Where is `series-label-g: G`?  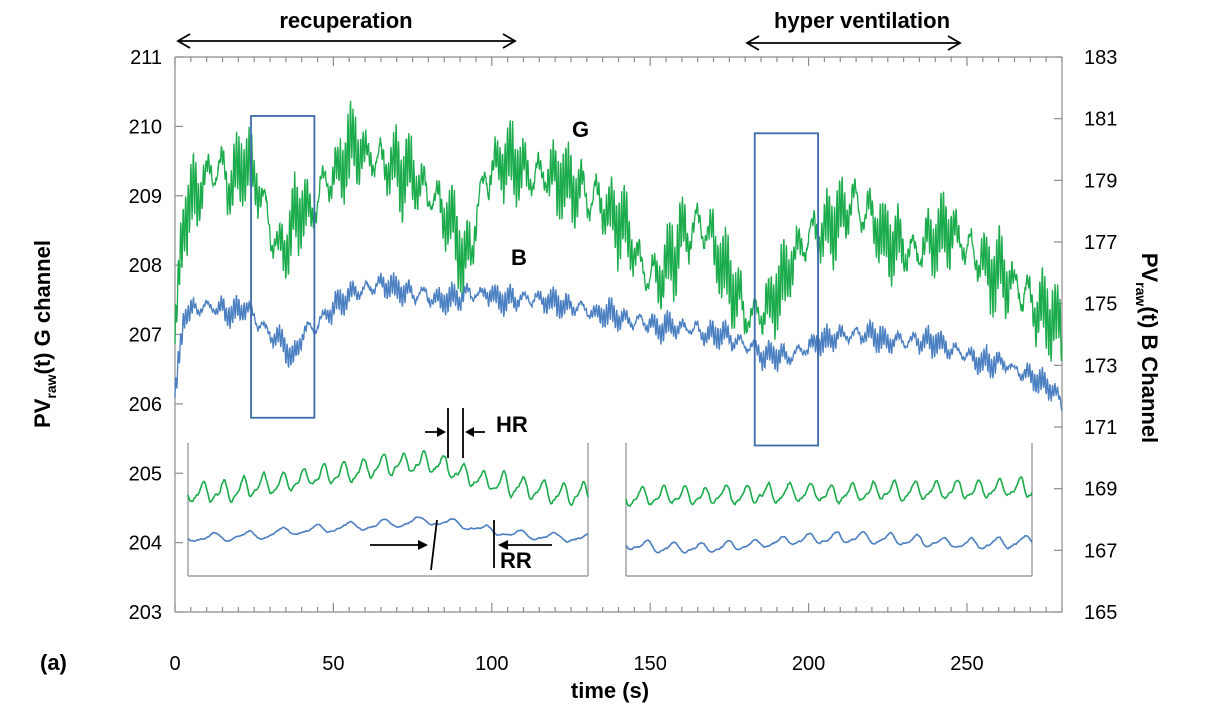
series-label-g: G is located at coordinates (580, 129).